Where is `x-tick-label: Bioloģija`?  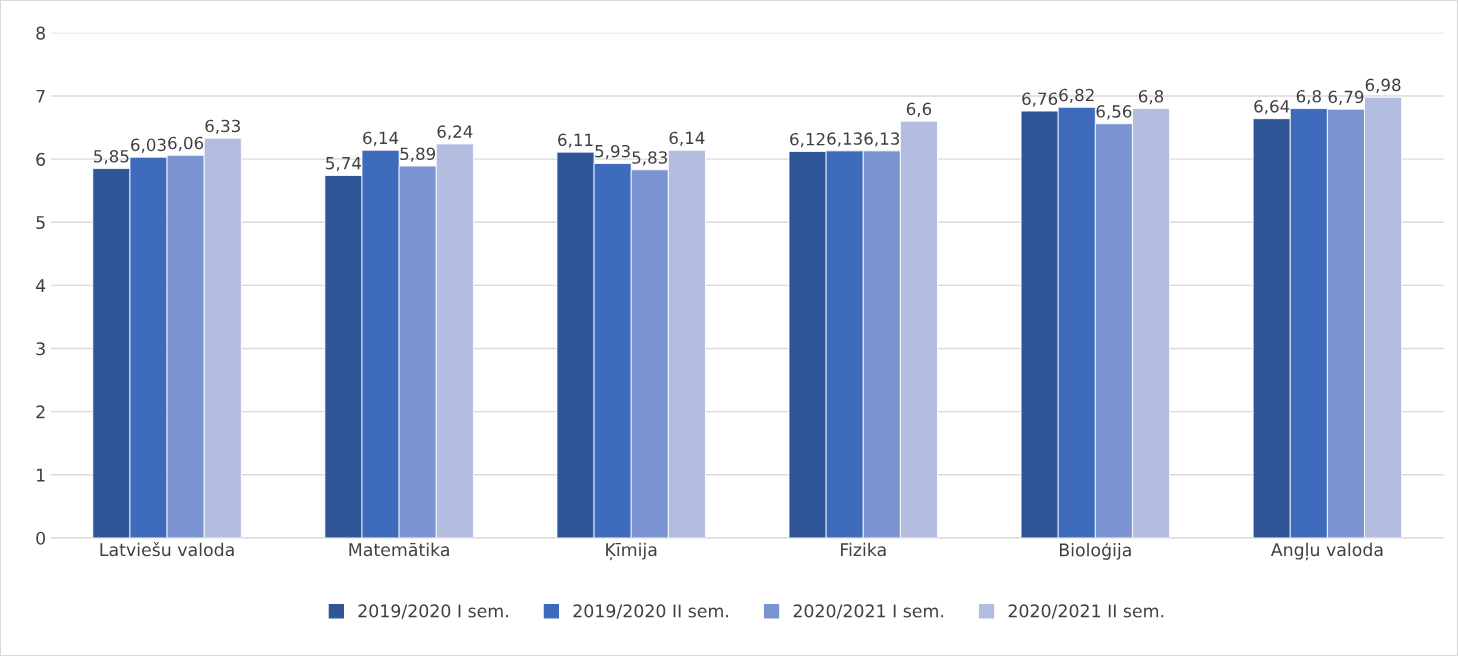
x-tick-label: Bioloģija is located at coordinates (1095, 551).